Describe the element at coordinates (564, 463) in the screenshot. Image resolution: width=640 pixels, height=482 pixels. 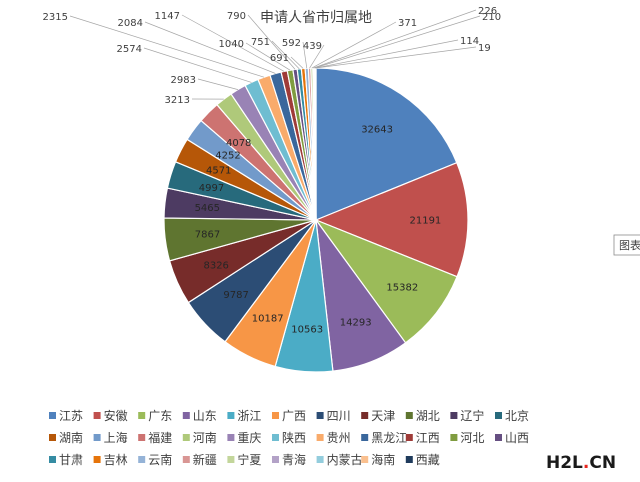
I see `watermark-text-left: H2L` at that location.